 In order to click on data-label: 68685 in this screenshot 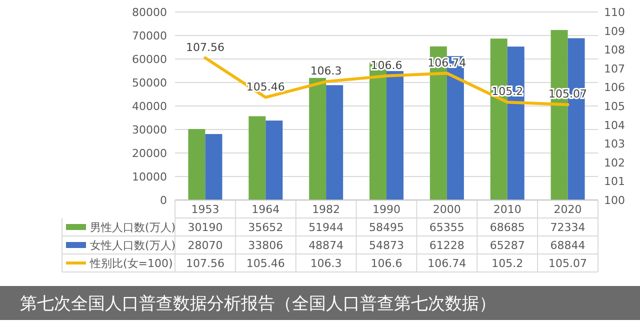, I will do `click(507, 227)`.